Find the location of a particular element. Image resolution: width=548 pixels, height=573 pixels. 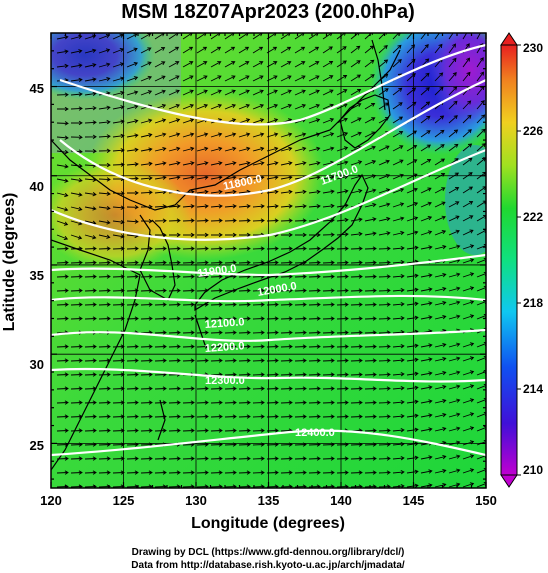

colorbar-tick-230: 230 is located at coordinates (533, 48).